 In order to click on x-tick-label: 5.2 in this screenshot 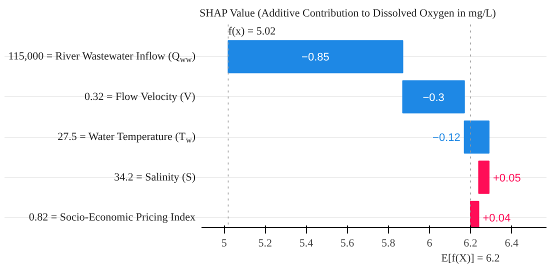, I will do `click(265, 244)`.